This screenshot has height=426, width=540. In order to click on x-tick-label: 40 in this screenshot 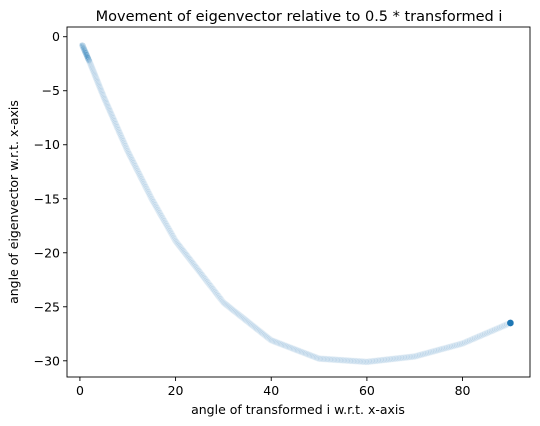, I will do `click(271, 390)`.